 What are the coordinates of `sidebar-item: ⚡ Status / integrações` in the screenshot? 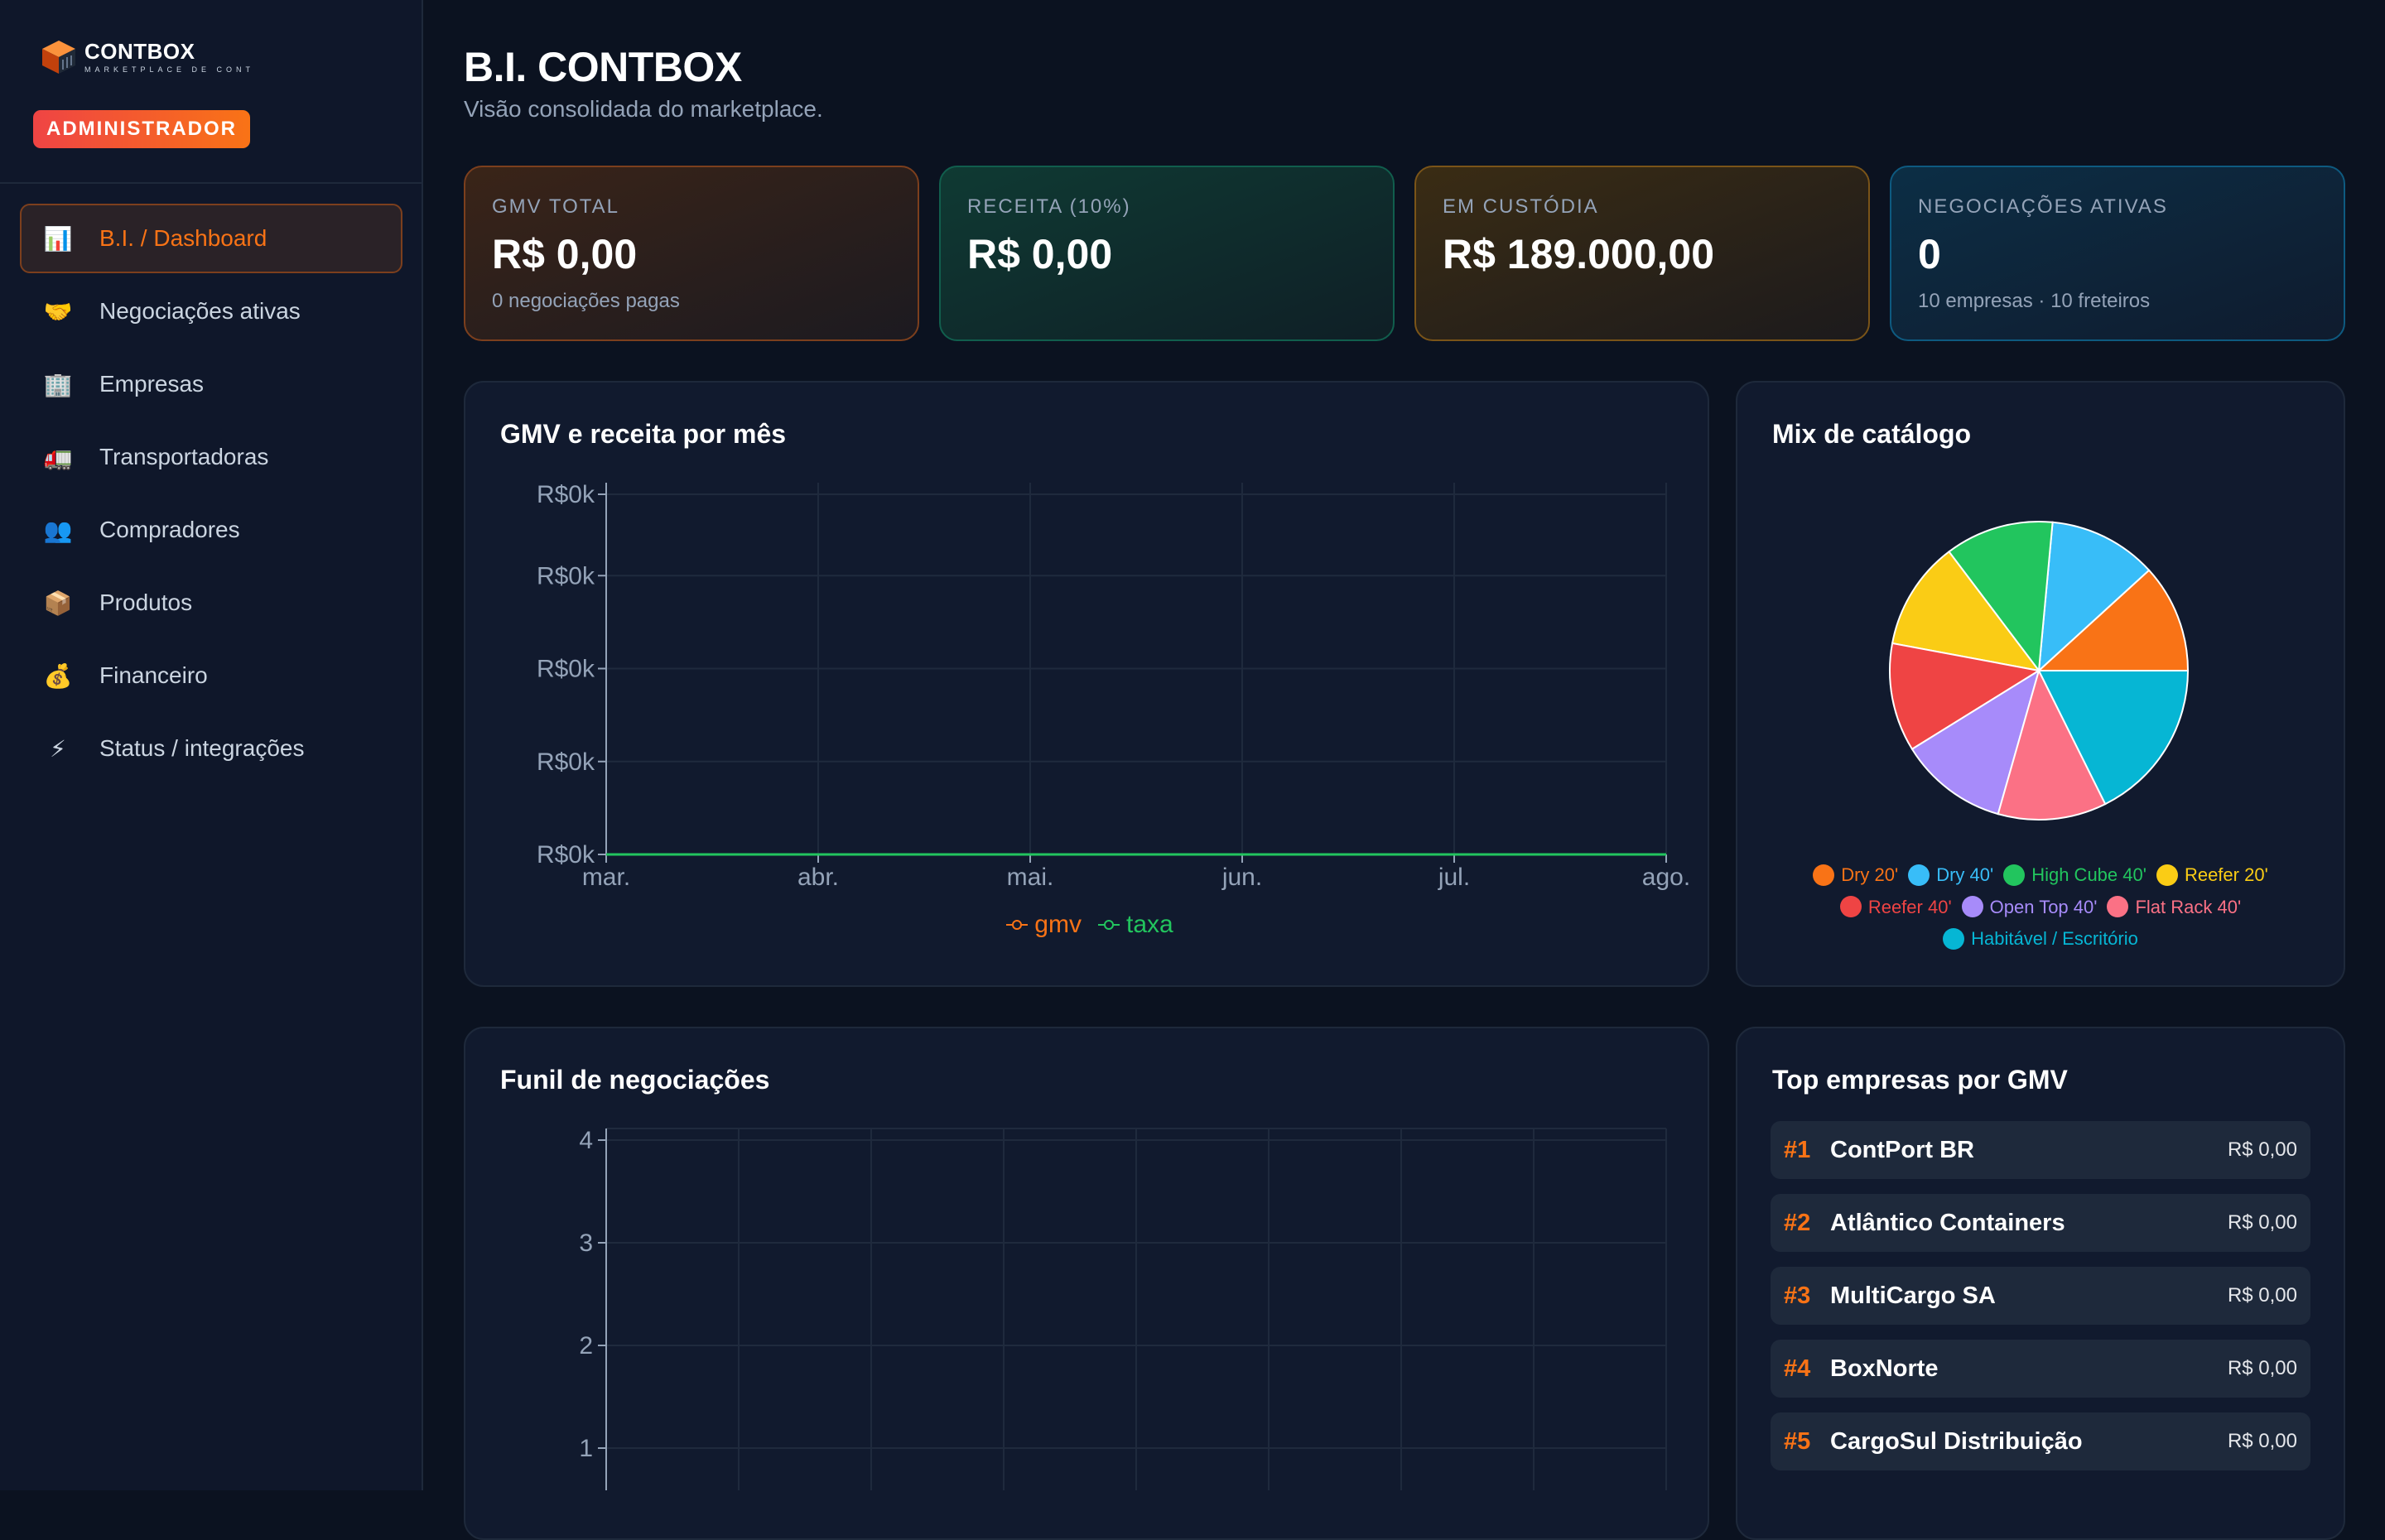 It's located at (211, 748).